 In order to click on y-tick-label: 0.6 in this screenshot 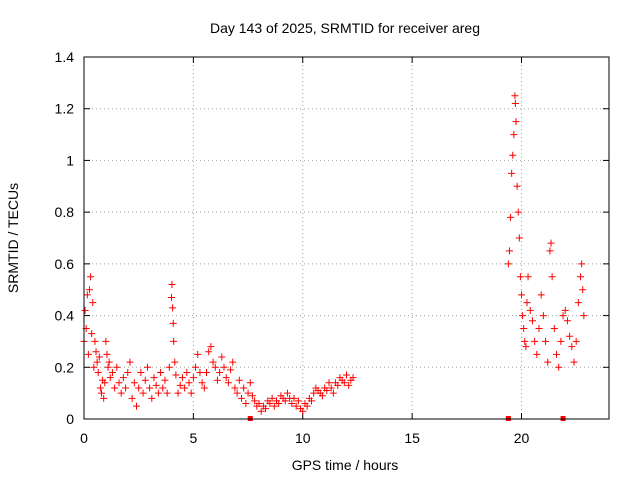, I will do `click(65, 264)`.